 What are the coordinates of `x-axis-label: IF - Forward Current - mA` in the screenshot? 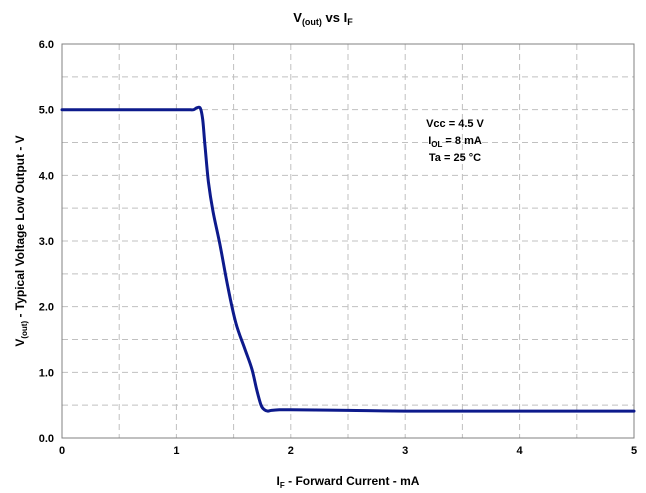 It's located at (348, 482).